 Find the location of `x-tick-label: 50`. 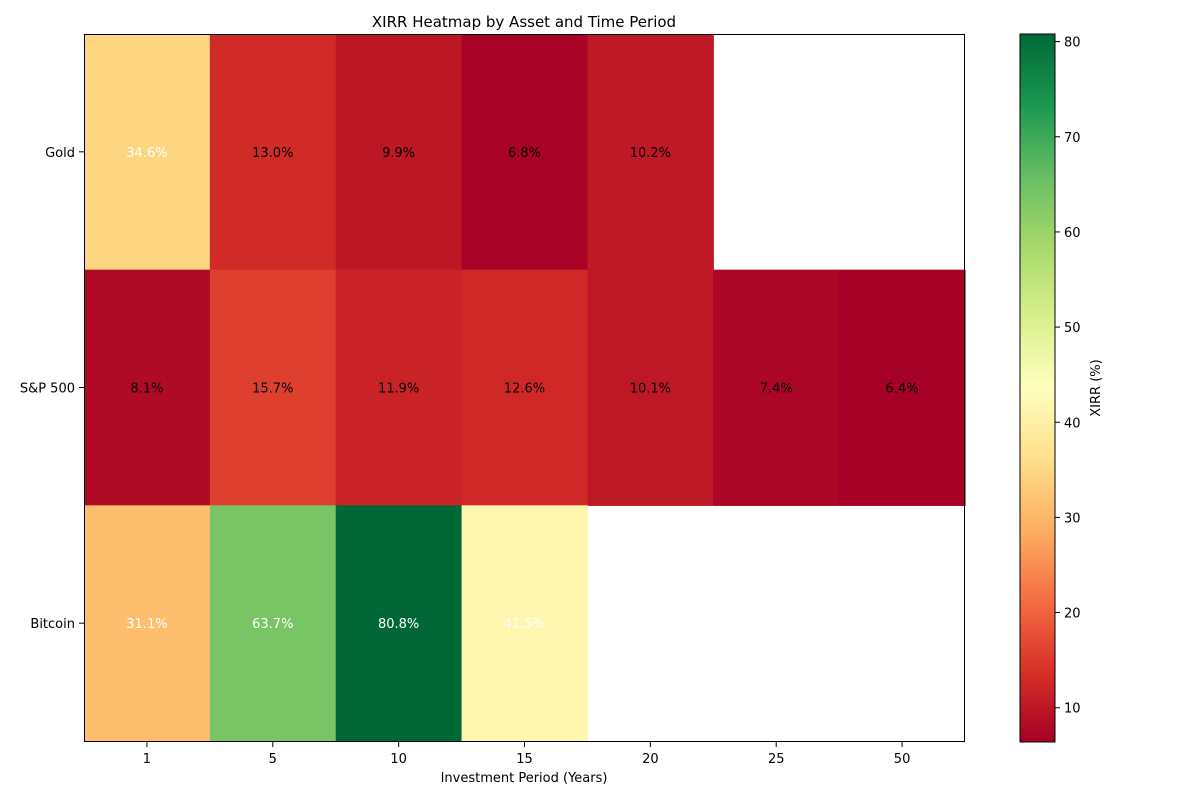

x-tick-label: 50 is located at coordinates (902, 759).